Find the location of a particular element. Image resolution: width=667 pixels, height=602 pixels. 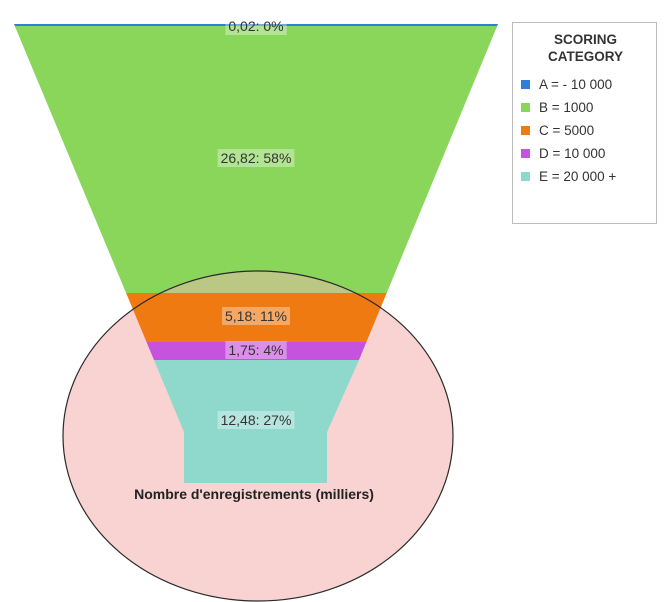

legend-label-b: B = 1000 is located at coordinates (566, 107).